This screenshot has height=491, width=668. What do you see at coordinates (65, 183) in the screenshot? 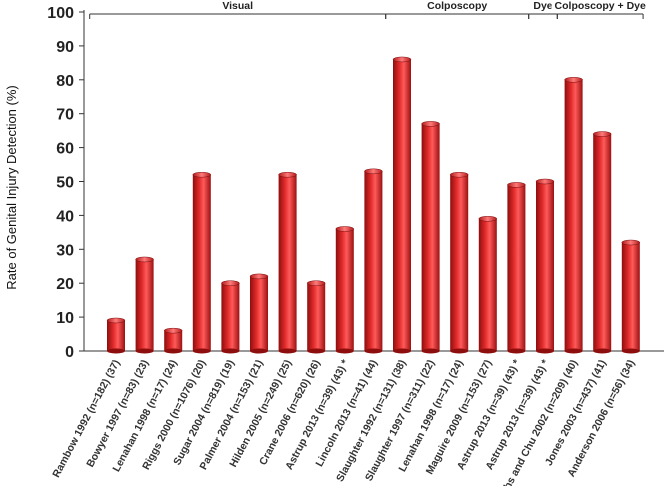
I see `y-tick-label: 50` at bounding box center [65, 183].